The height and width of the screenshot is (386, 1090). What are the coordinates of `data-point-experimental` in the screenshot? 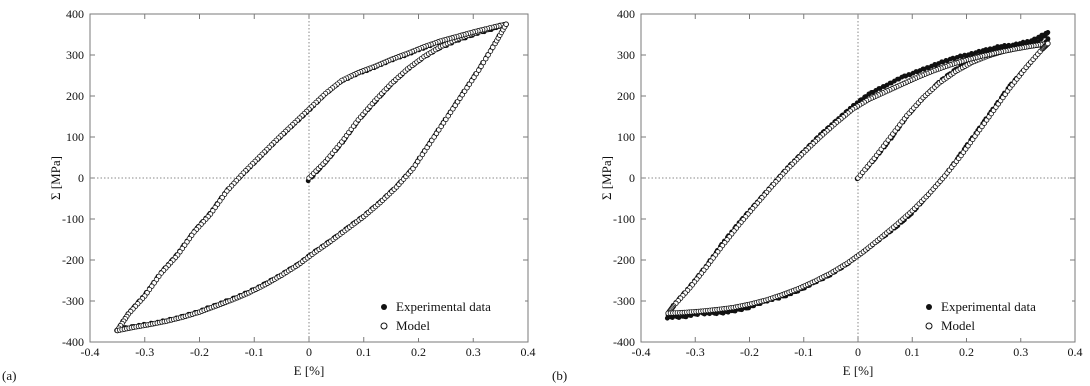 It's located at (1048, 38).